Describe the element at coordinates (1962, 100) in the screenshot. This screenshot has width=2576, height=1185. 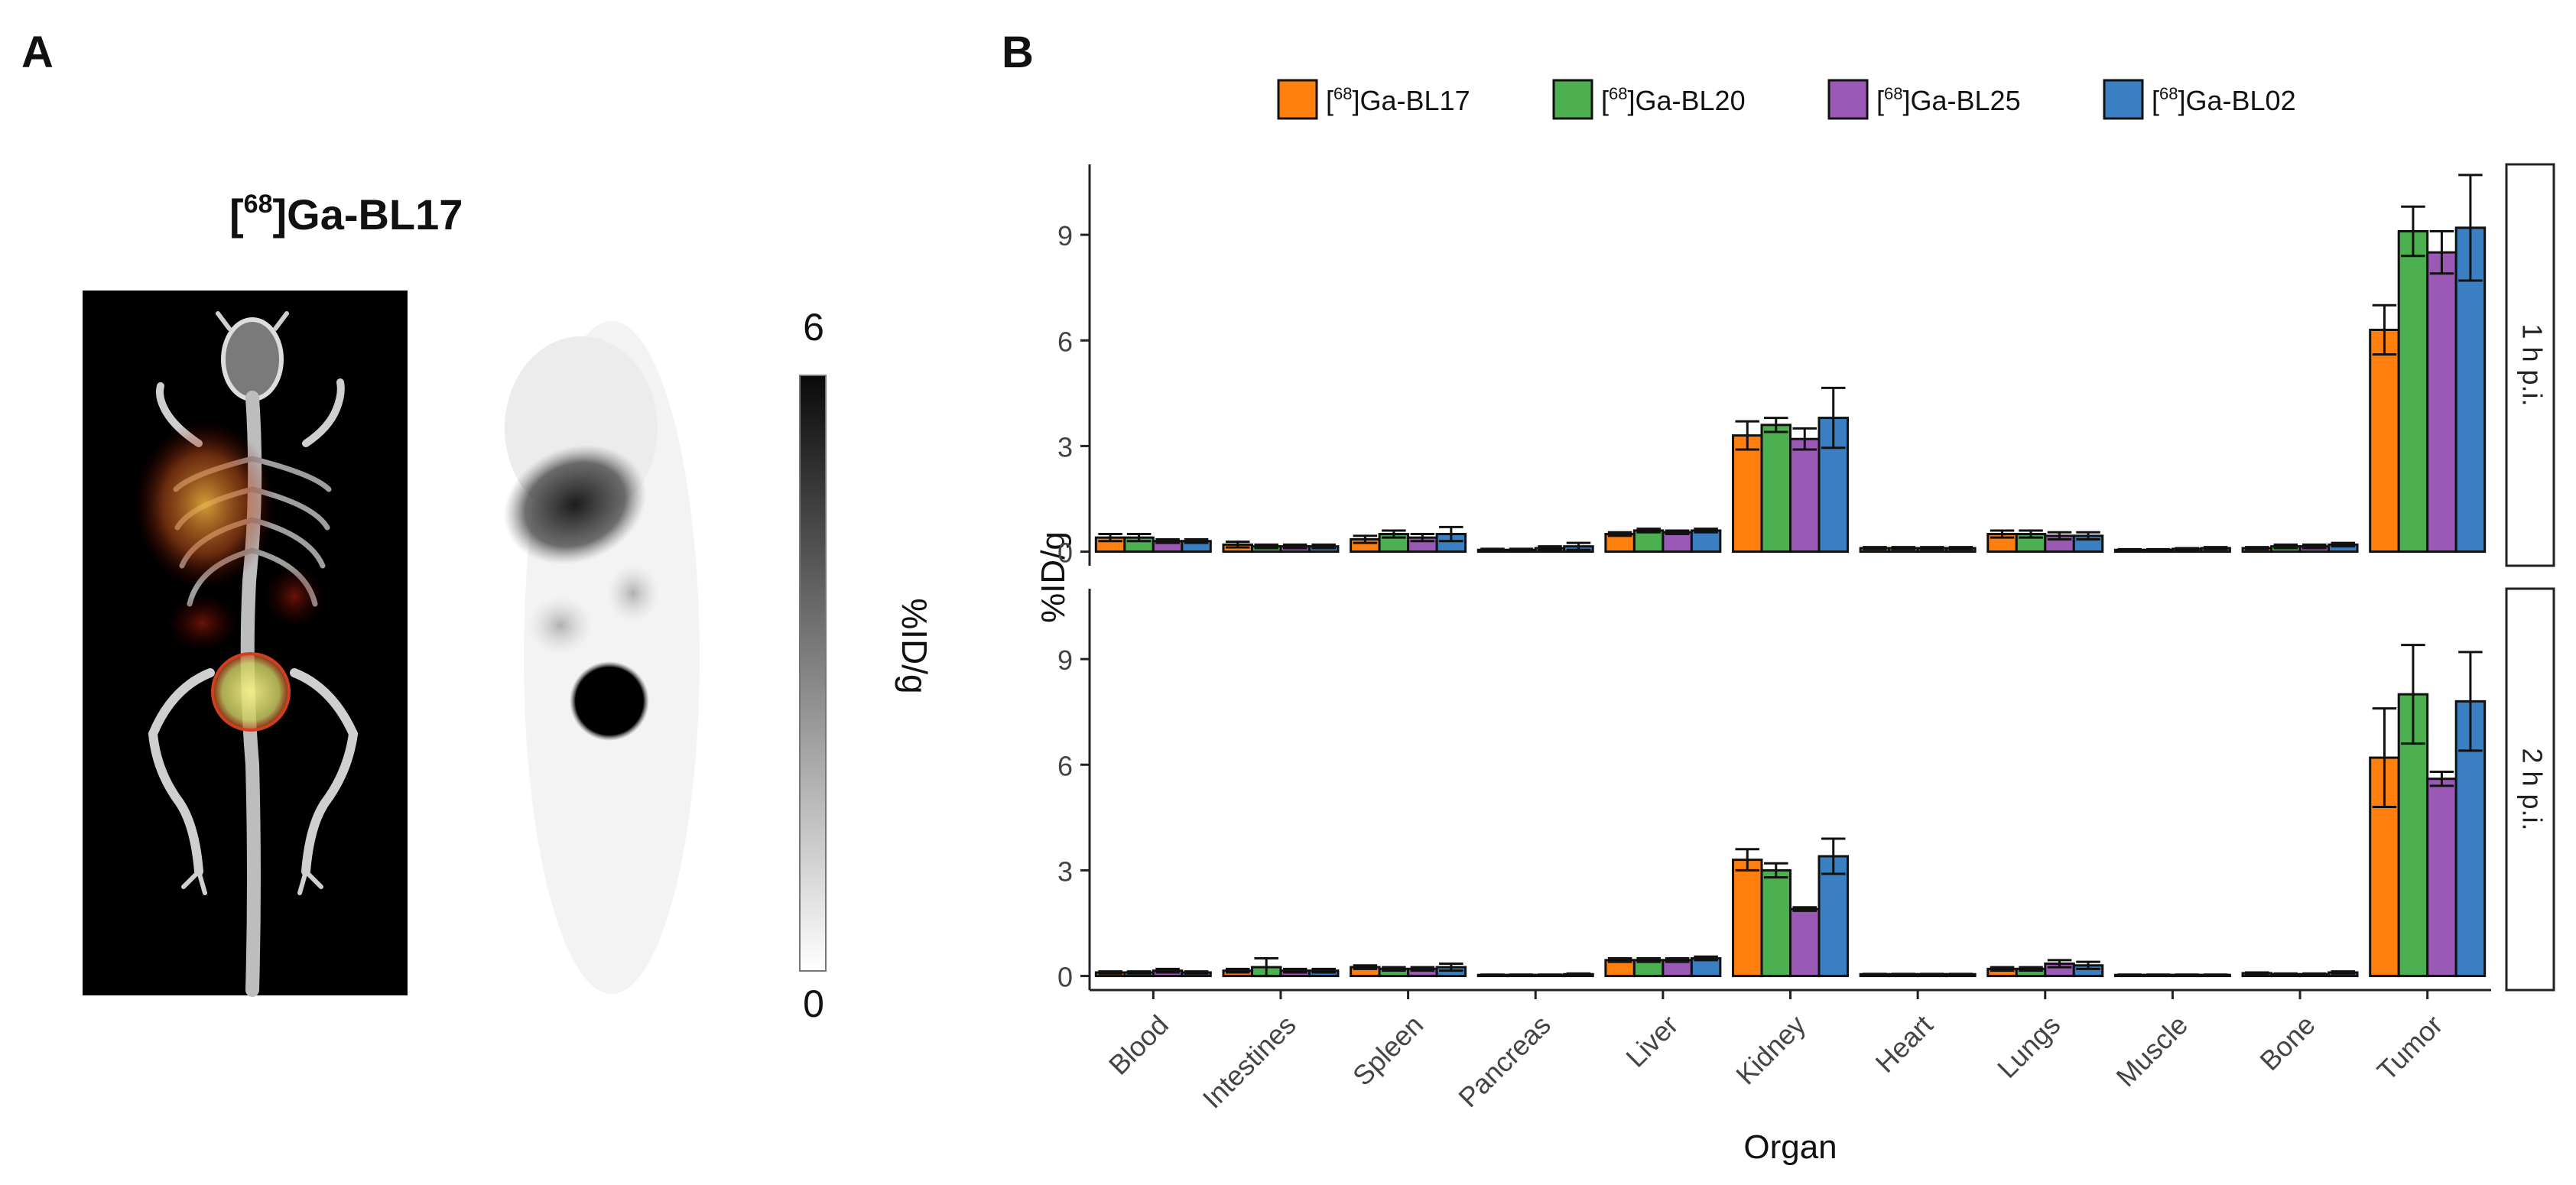
I see `legend-label-suffix: ]Ga-BL25` at that location.